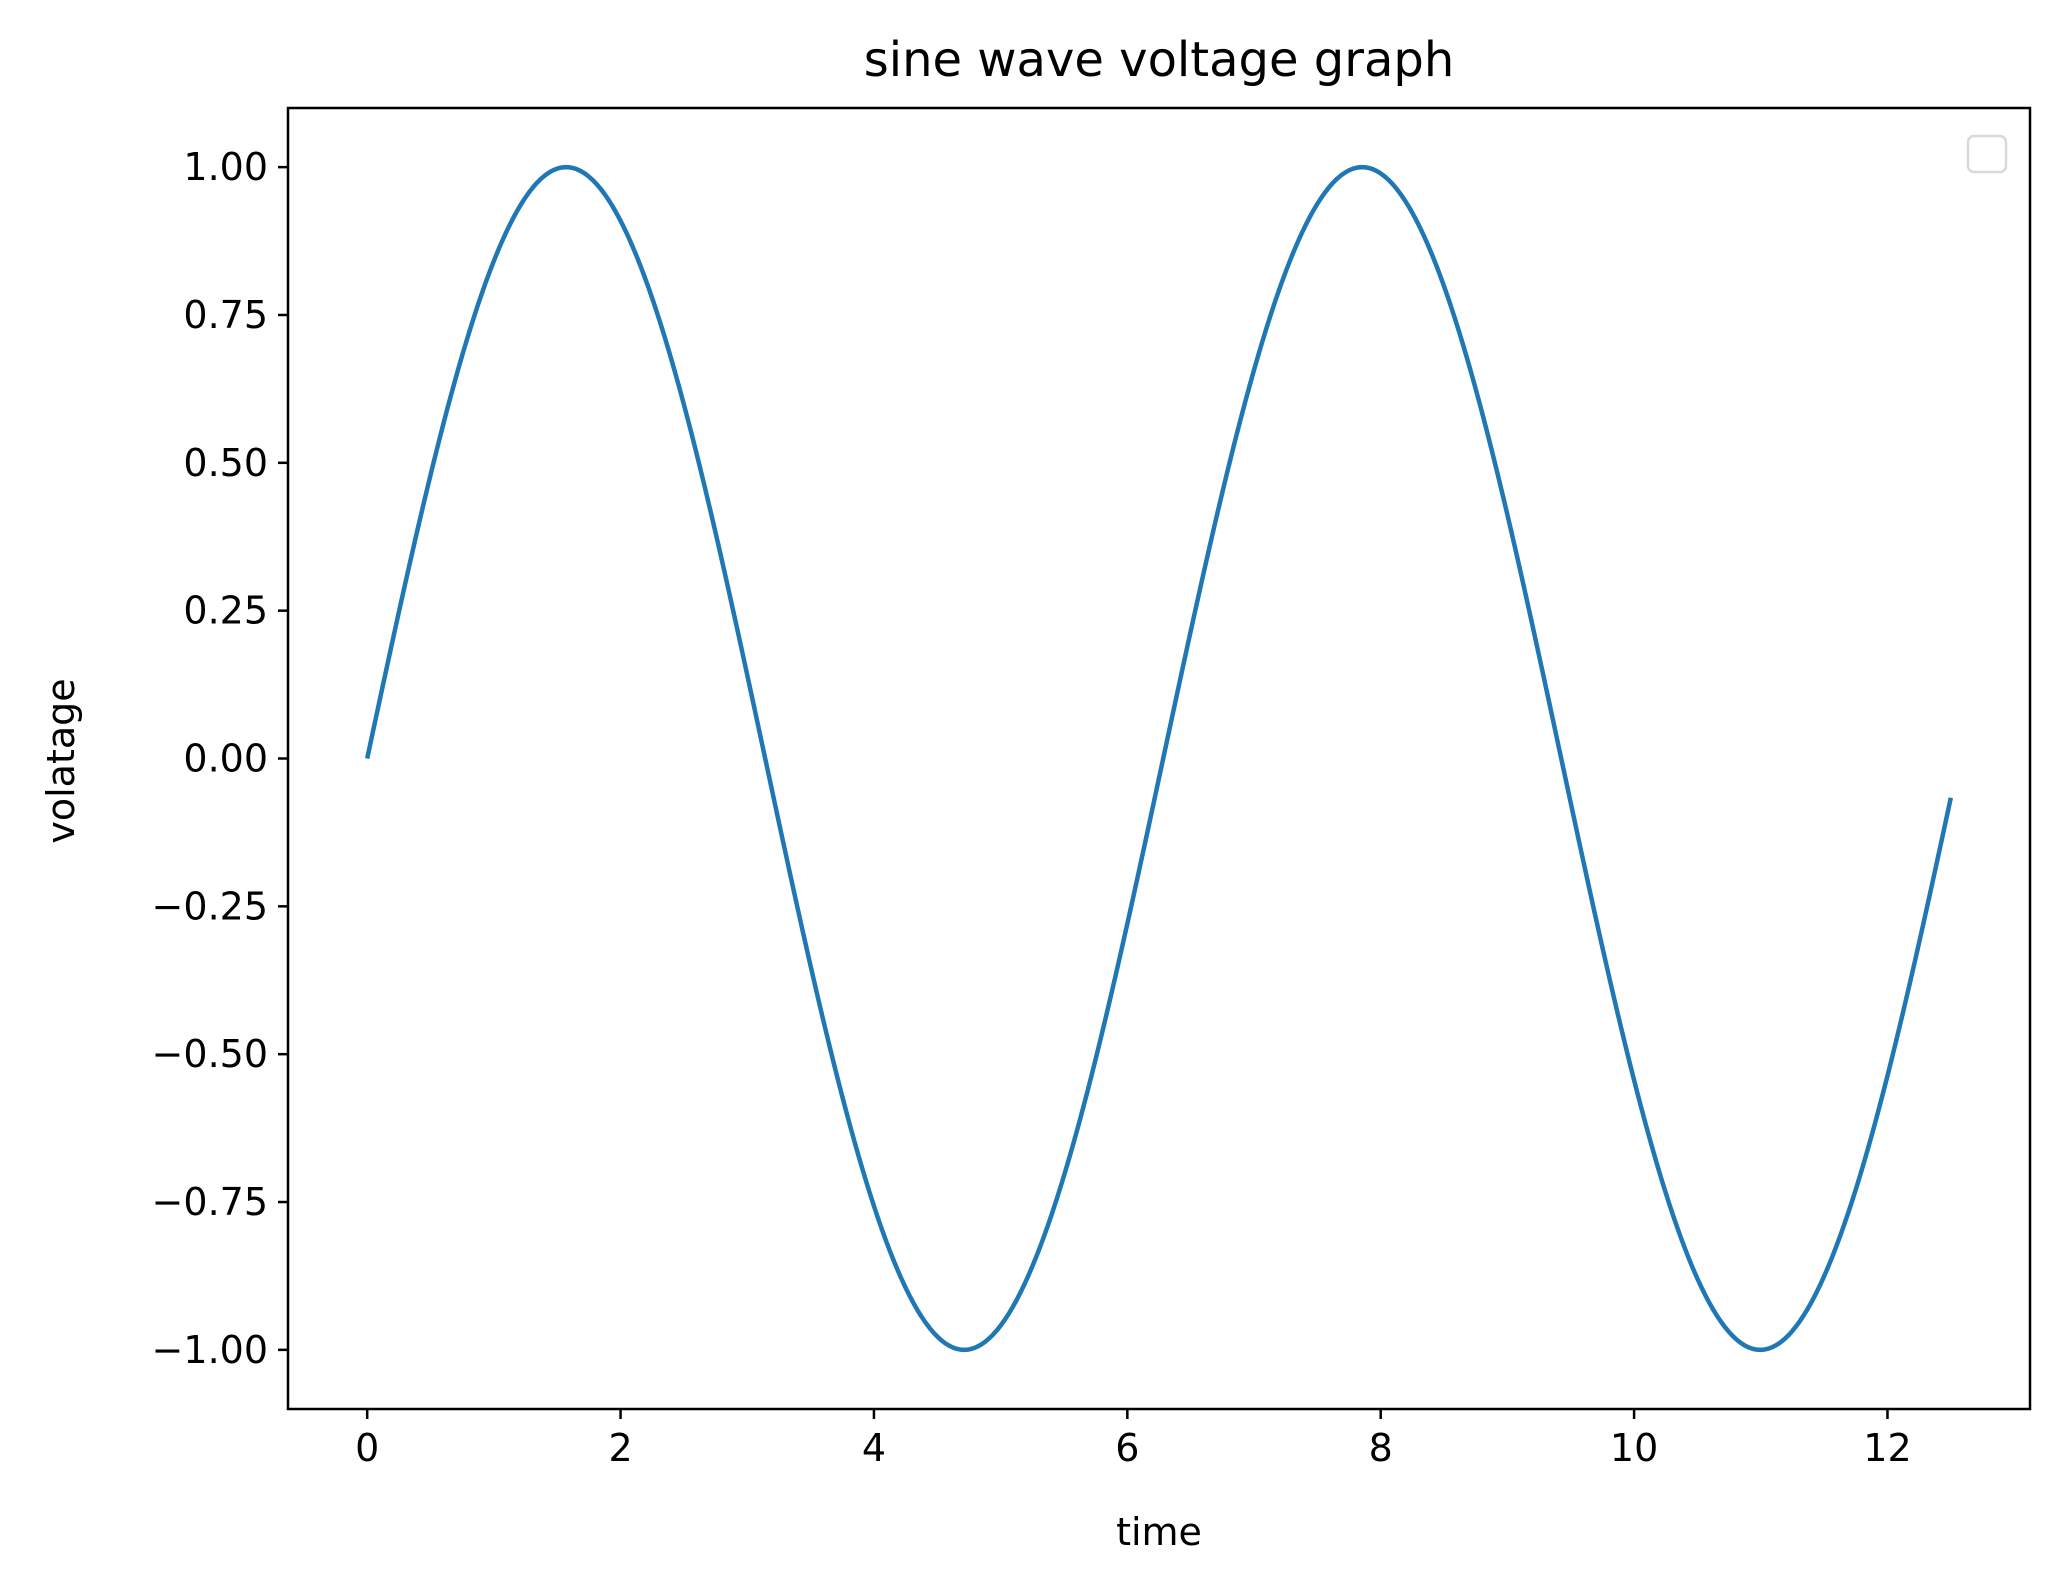  What do you see at coordinates (210, 906) in the screenshot?
I see `y-tick-label: −0.25` at bounding box center [210, 906].